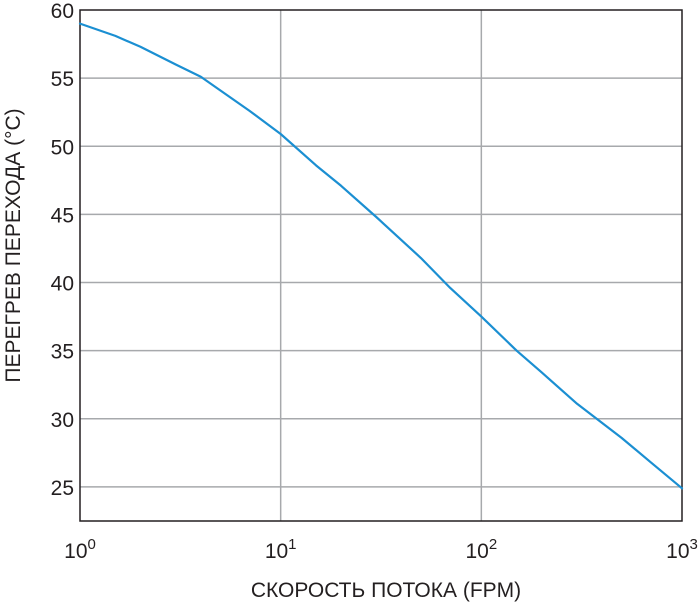 Image resolution: width=700 pixels, height=605 pixels. I want to click on x-axis-title: СКОРОСТЬ ПОТОКА (FPM), so click(386, 590).